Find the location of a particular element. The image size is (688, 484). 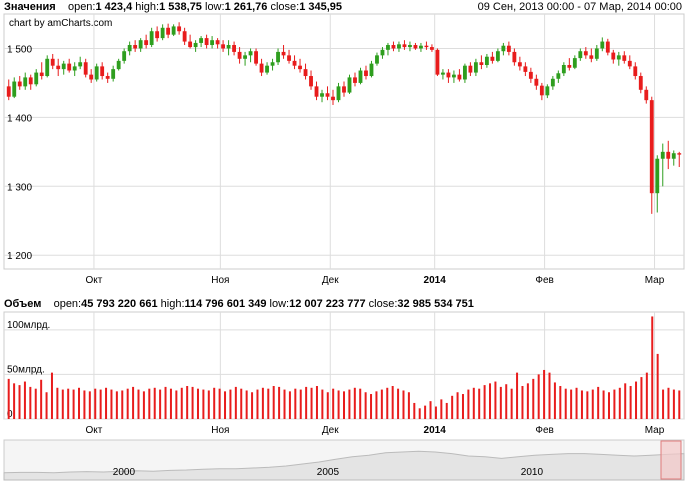

volume-x-tick-label: Мар is located at coordinates (655, 430).